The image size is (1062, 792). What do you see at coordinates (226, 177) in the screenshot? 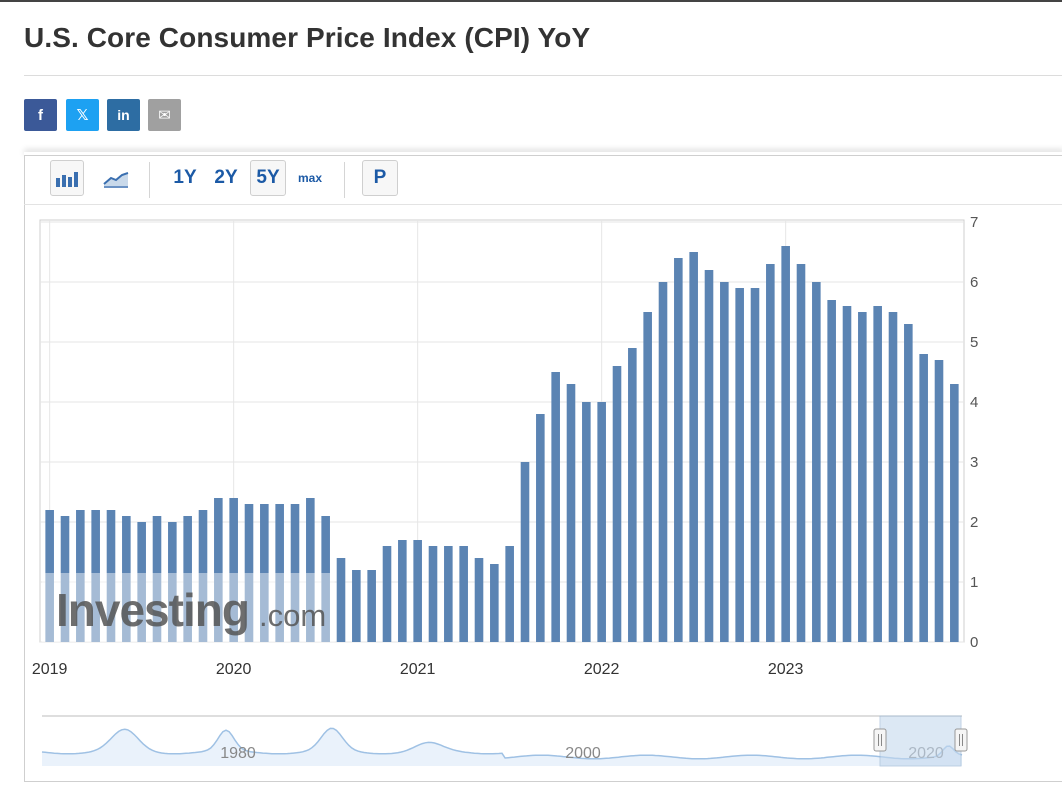
I see `range-2y-button: 2Y` at bounding box center [226, 177].